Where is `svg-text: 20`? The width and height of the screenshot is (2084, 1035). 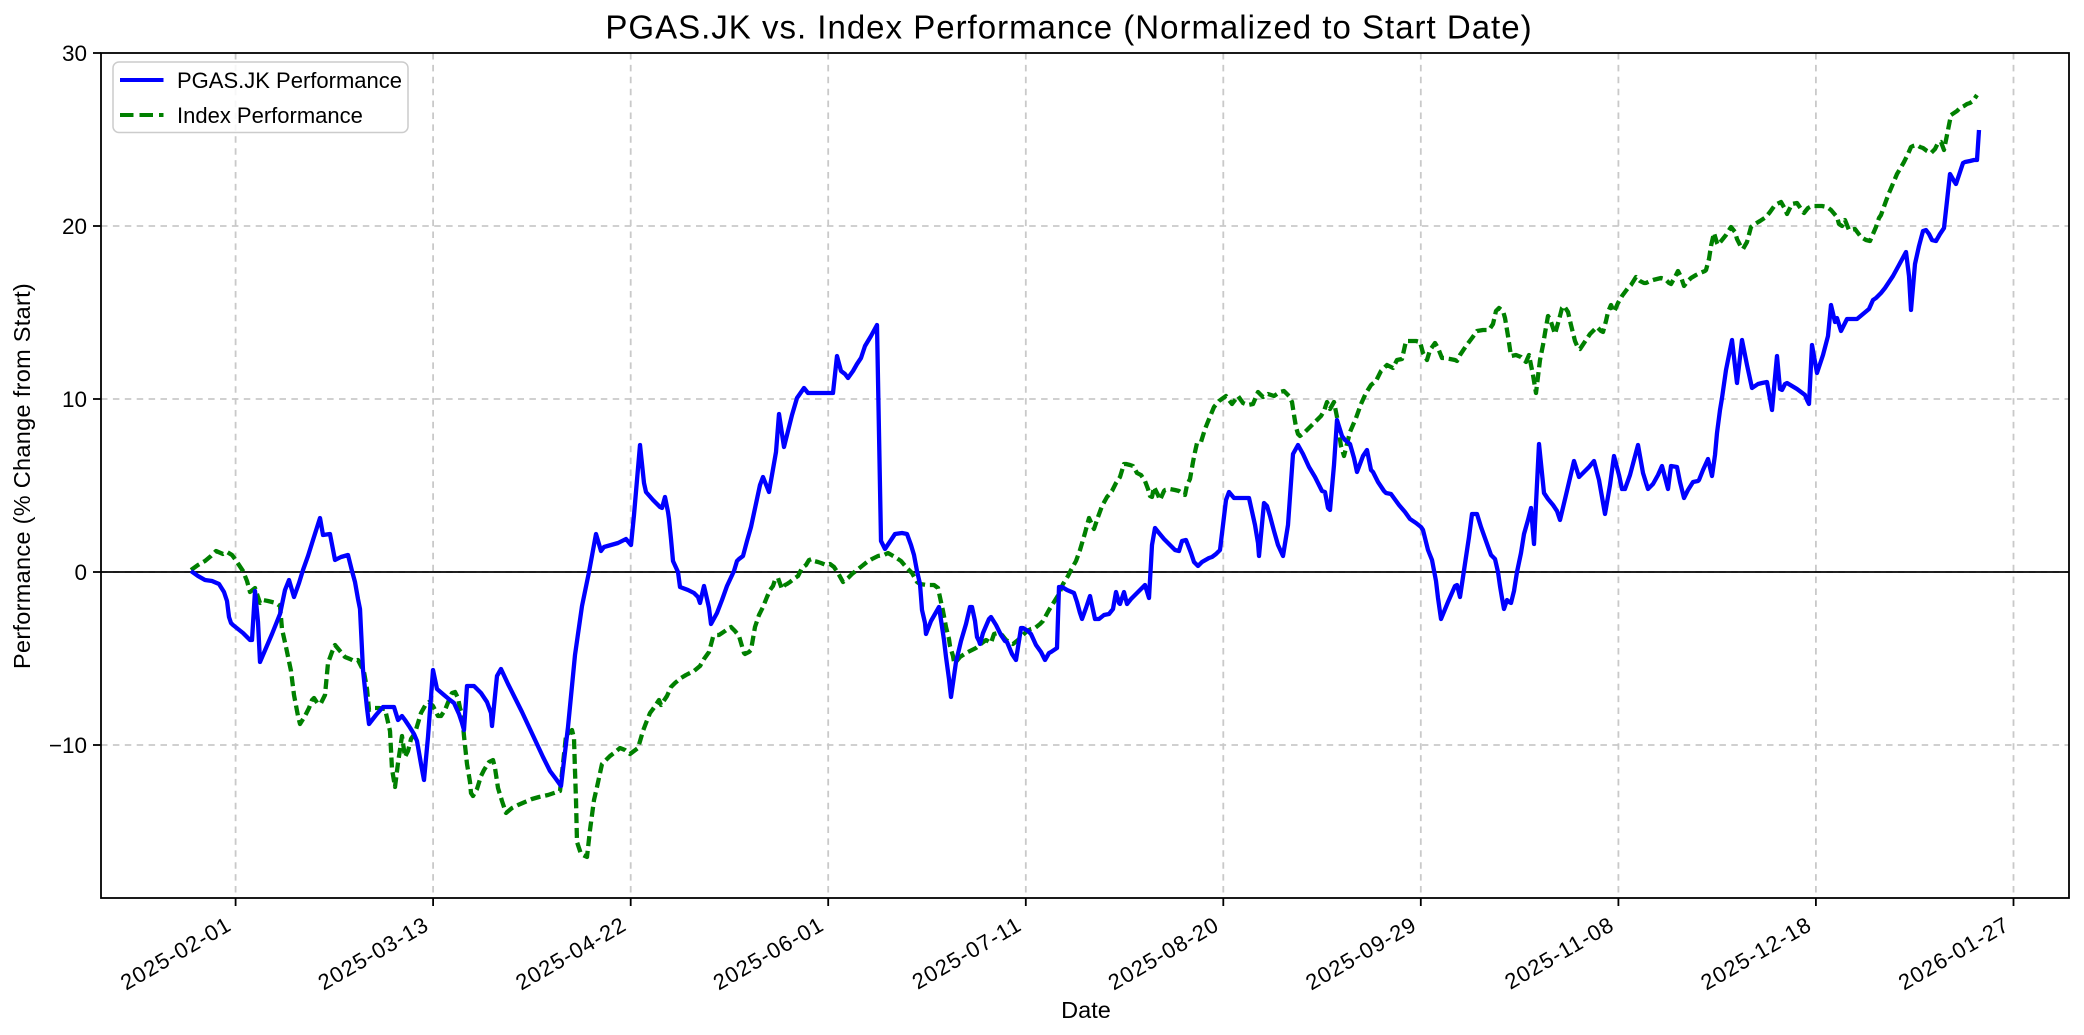
svg-text: 20 is located at coordinates (74, 226).